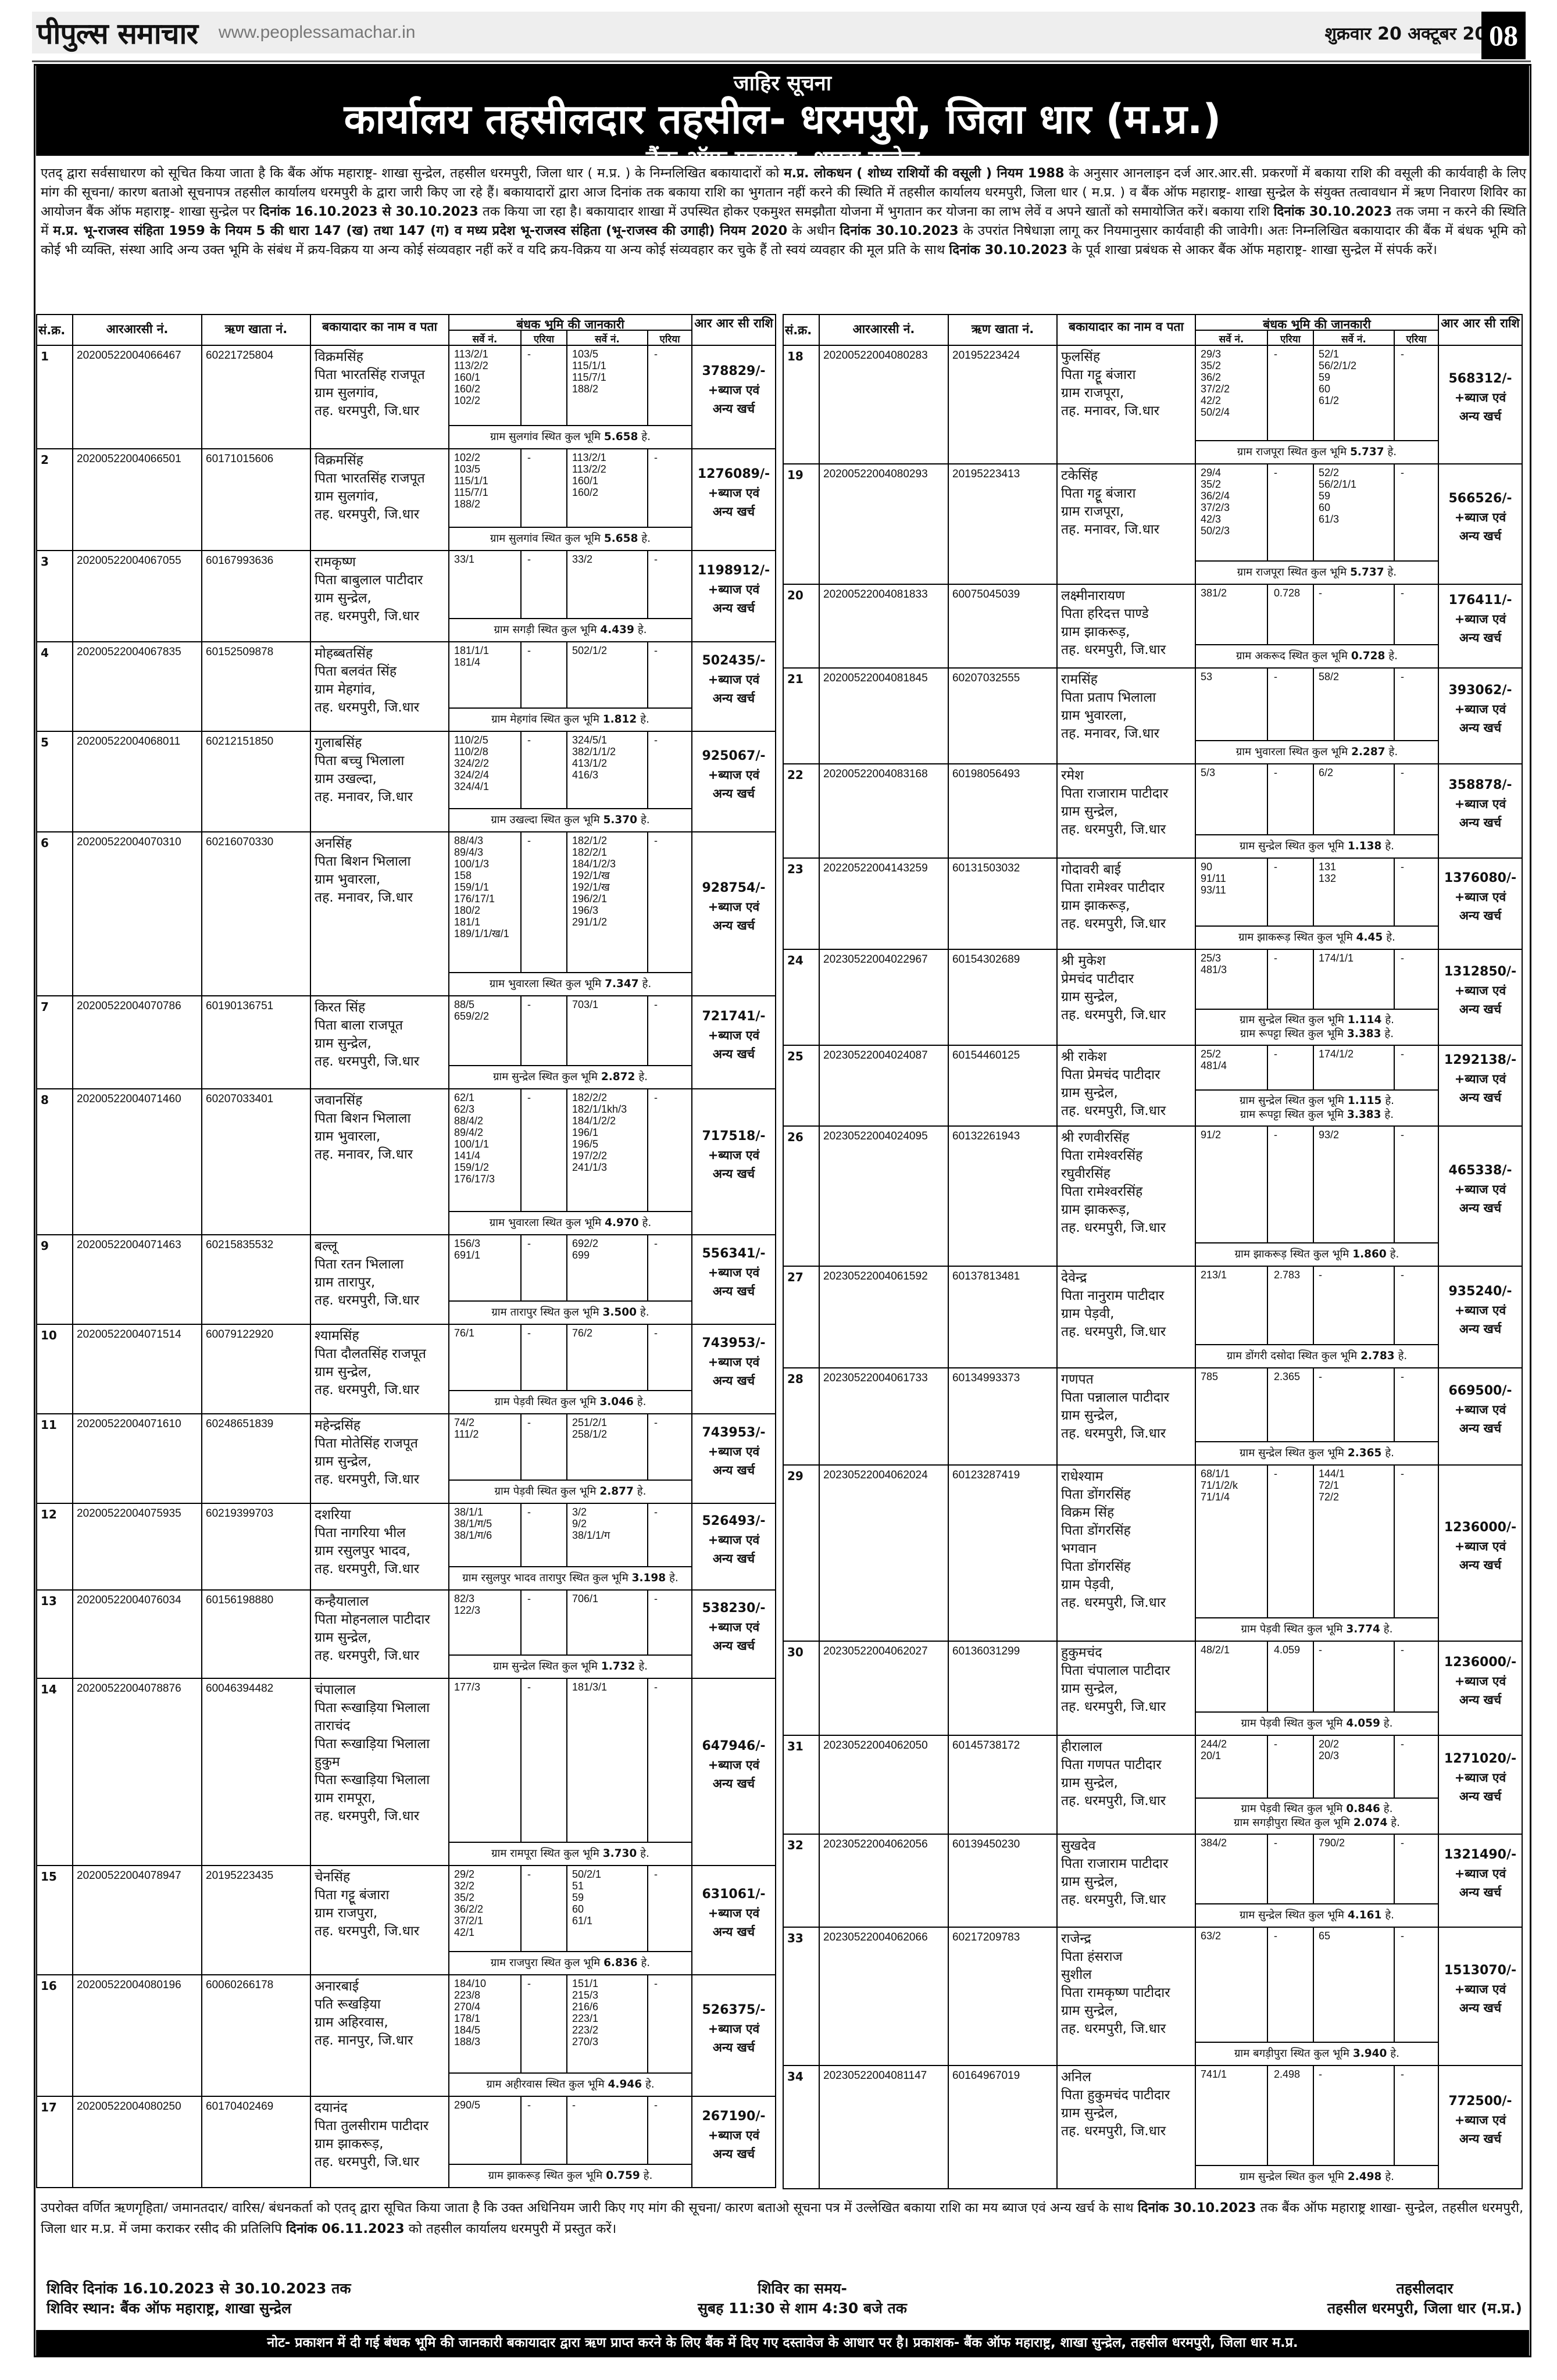 This screenshot has width=1557, height=2380. What do you see at coordinates (607, 1448) in the screenshot?
I see `survey-numbers-2: 251/2/1 258/1/2` at bounding box center [607, 1448].